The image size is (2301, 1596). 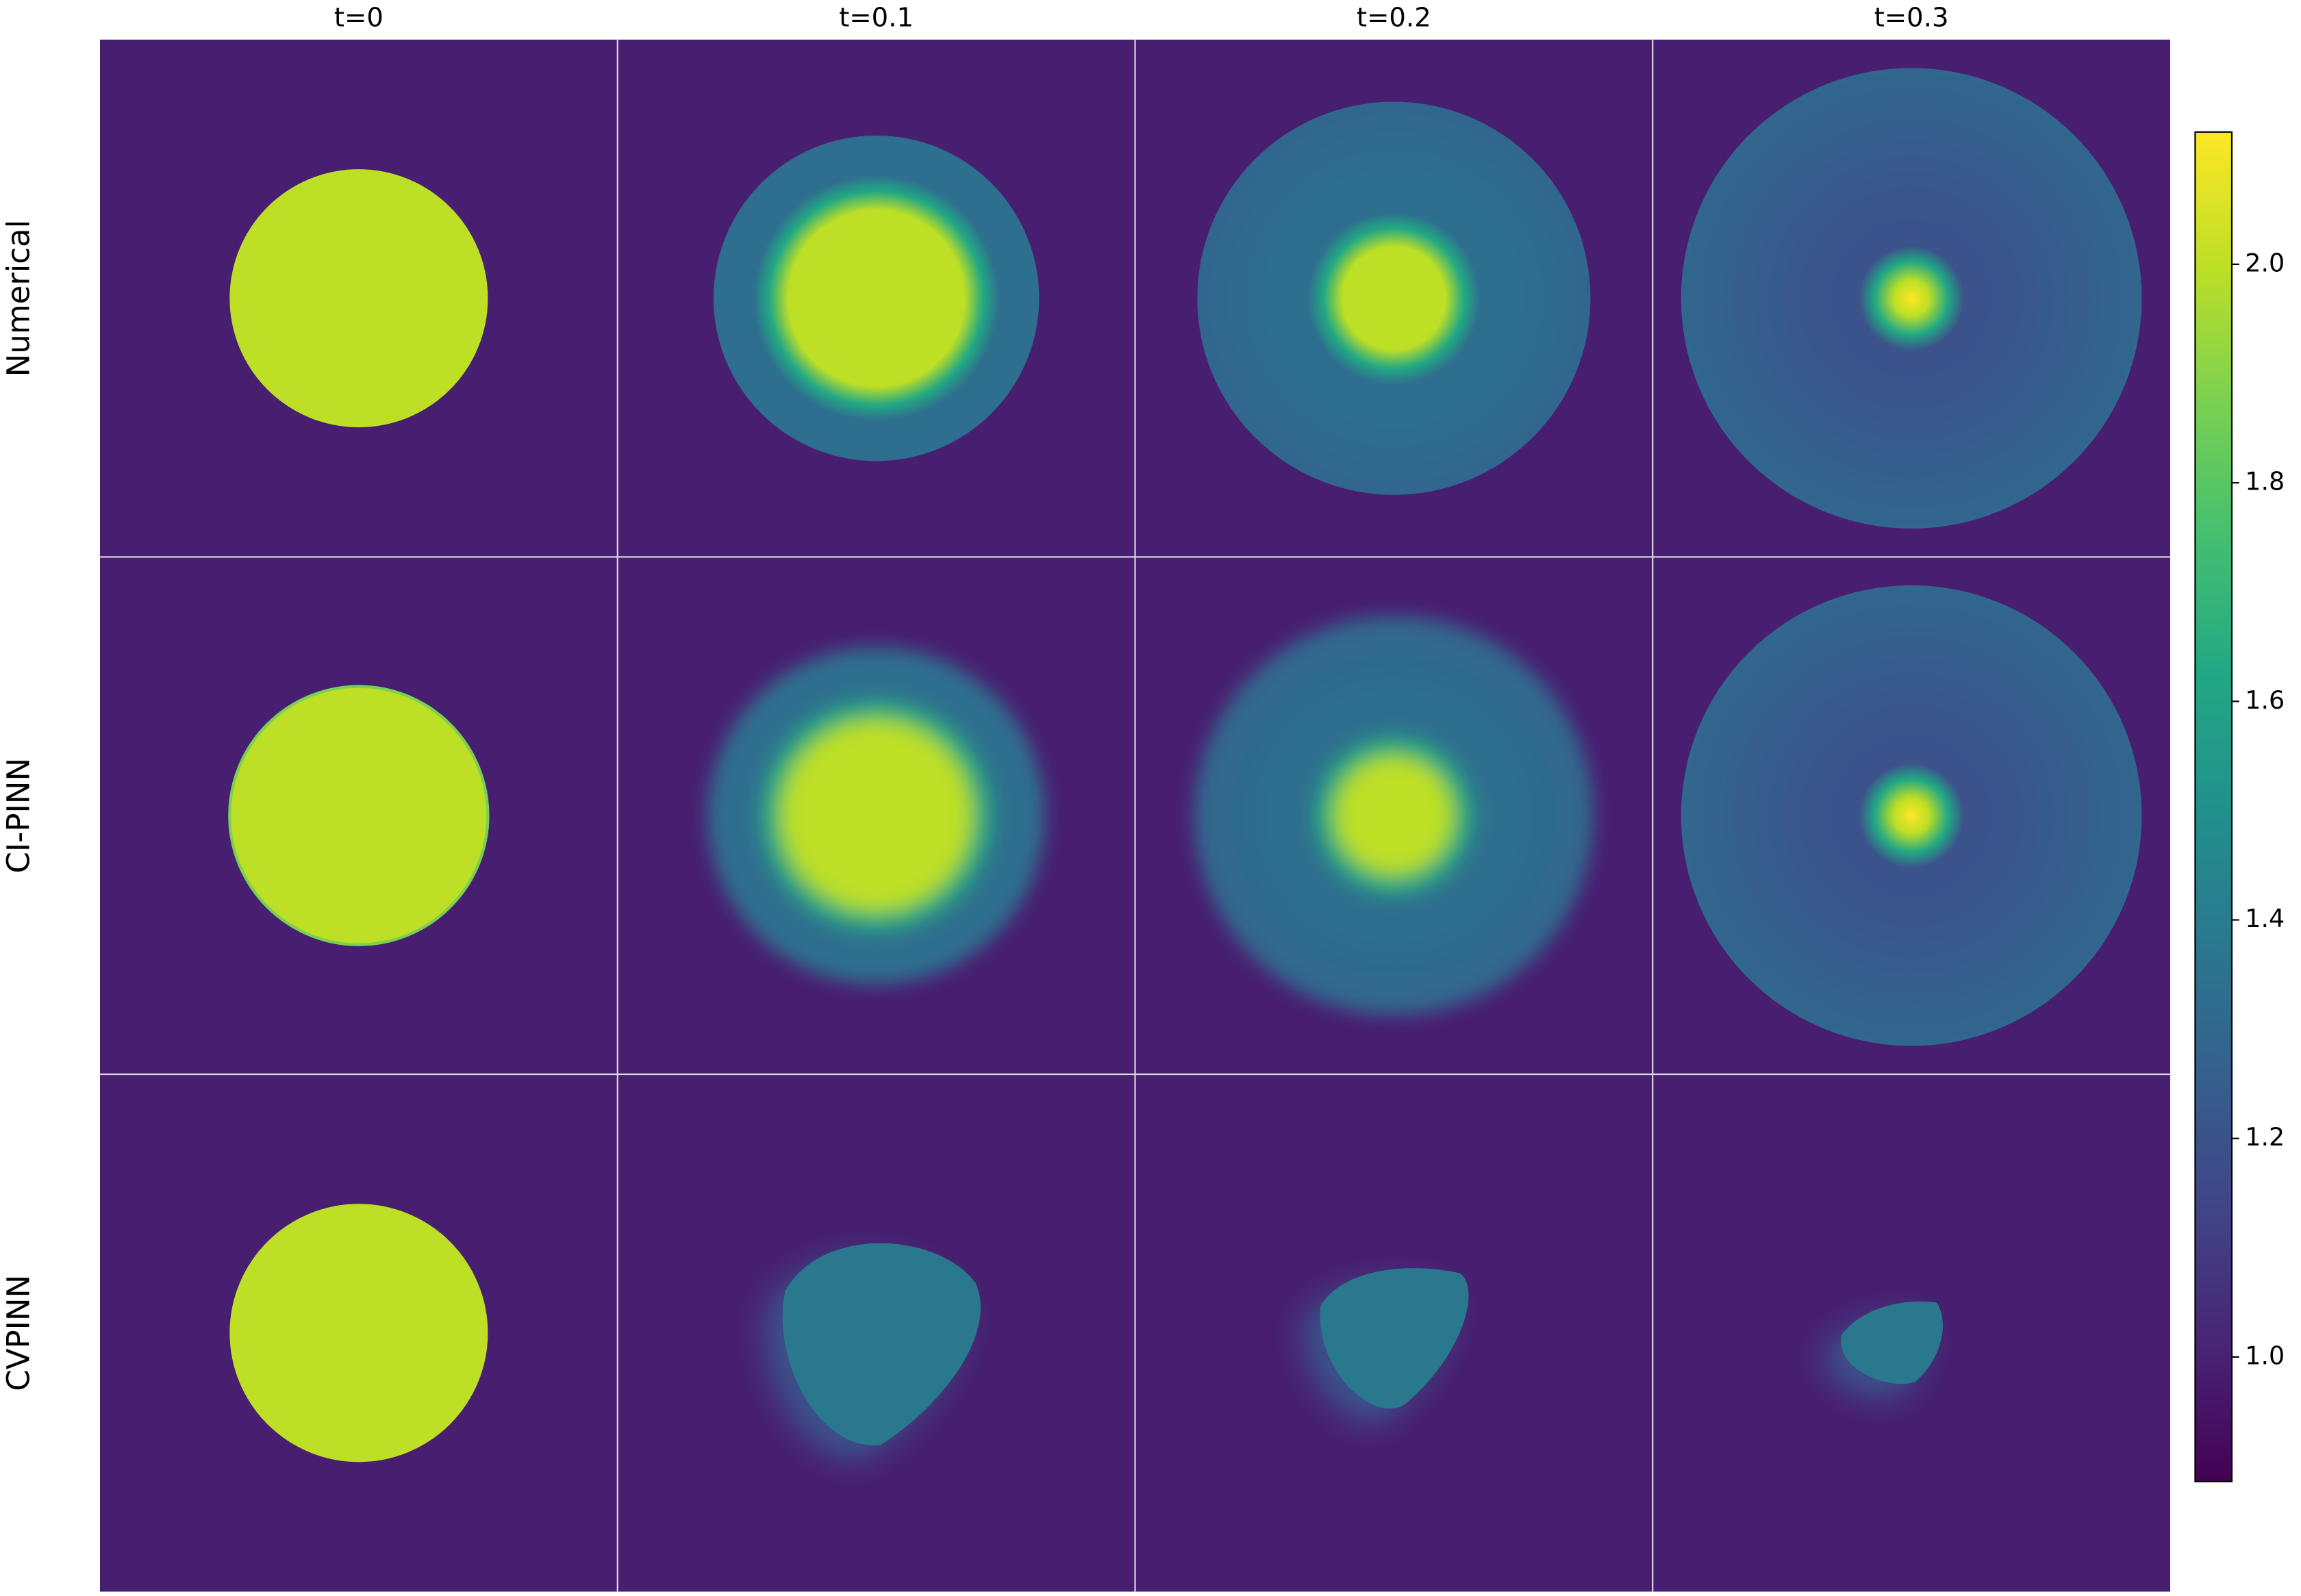 I want to click on colorbar-tick-label: 1.6, so click(x=2265, y=700).